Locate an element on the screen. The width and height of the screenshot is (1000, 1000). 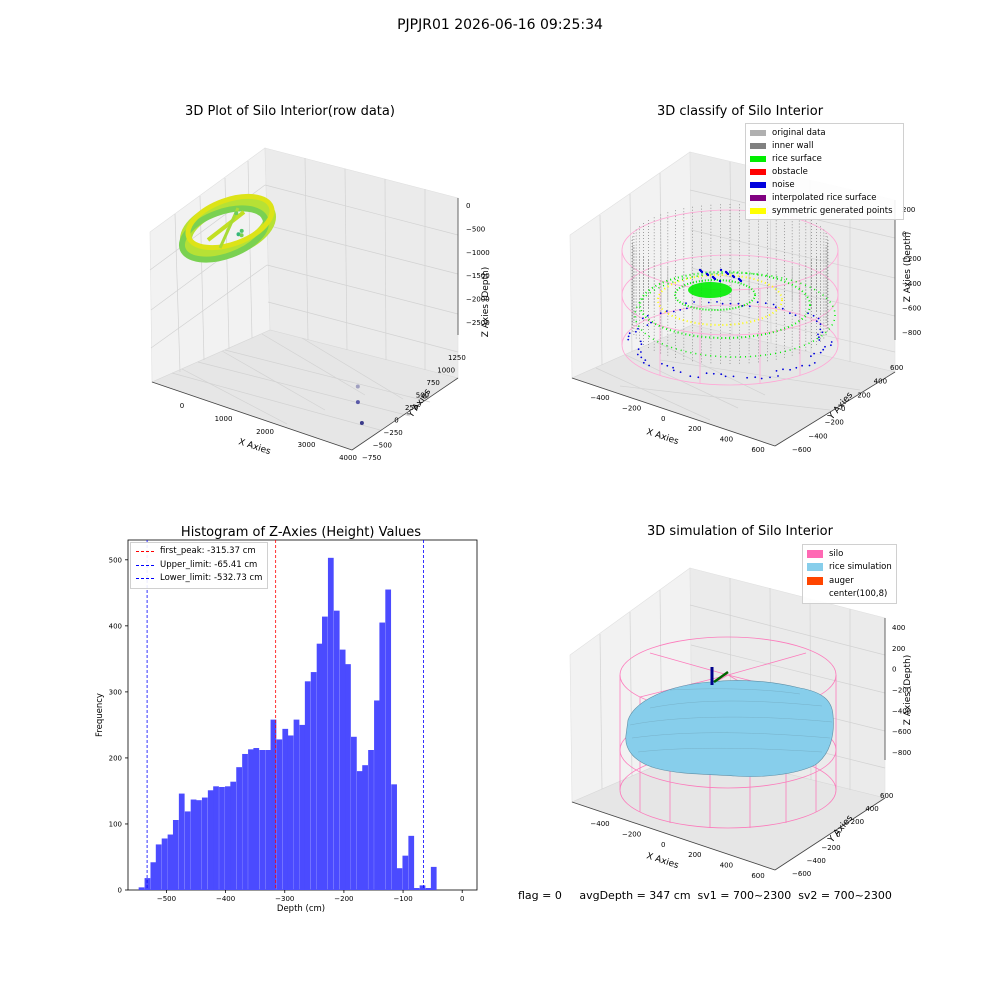
legend-item: silo is located at coordinates (849, 554).